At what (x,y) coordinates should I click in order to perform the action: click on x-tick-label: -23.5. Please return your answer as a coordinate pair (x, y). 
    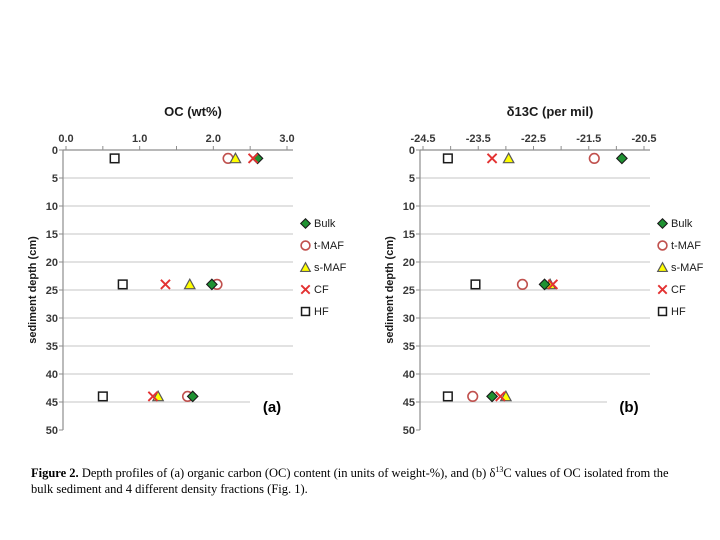
    Looking at the image, I should click on (478, 139).